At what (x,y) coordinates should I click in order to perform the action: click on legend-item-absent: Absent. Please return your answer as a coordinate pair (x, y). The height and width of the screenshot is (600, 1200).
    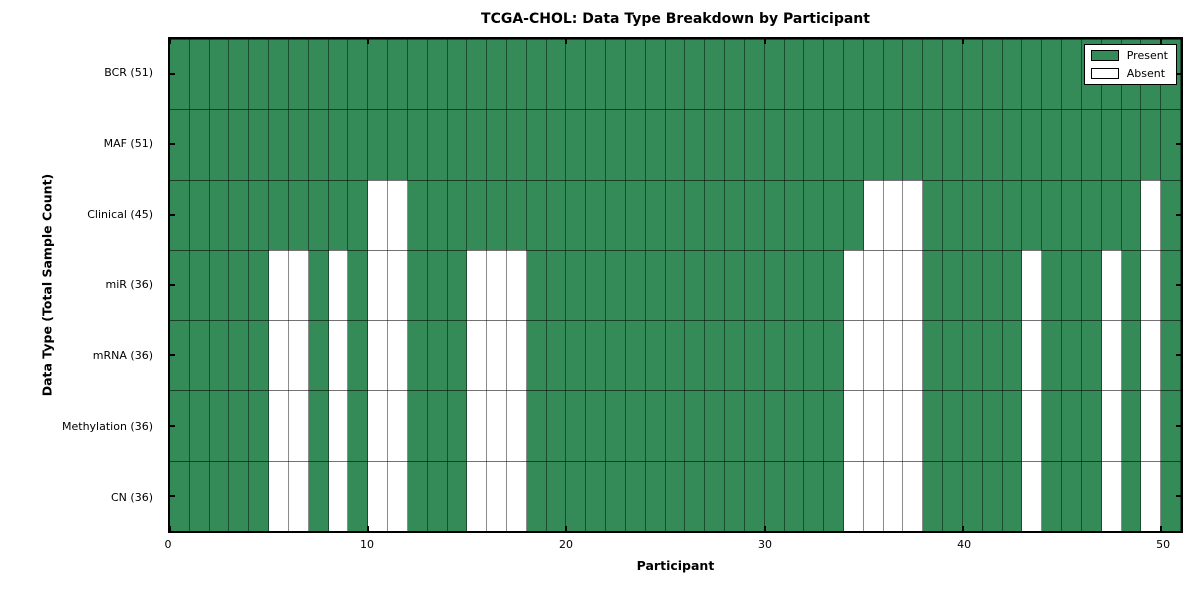
    Looking at the image, I should click on (1129, 73).